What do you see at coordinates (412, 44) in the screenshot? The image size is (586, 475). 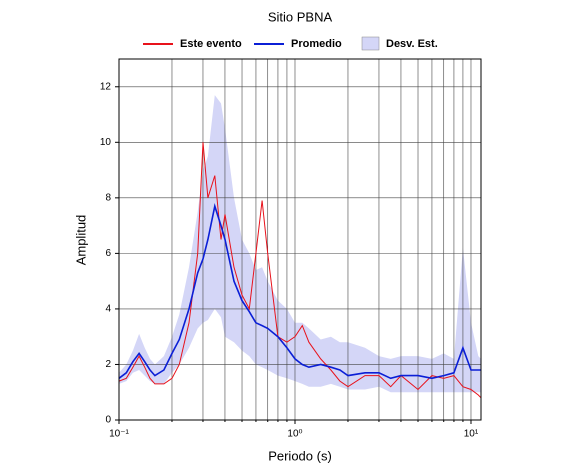 I see `legend-label: Desv. Est.` at bounding box center [412, 44].